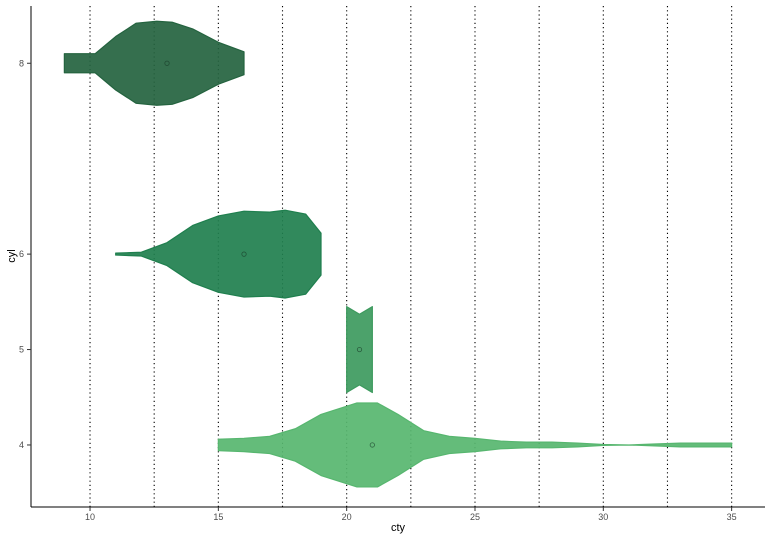  What do you see at coordinates (21, 350) in the screenshot?
I see `y-tick-label-5: 5` at bounding box center [21, 350].